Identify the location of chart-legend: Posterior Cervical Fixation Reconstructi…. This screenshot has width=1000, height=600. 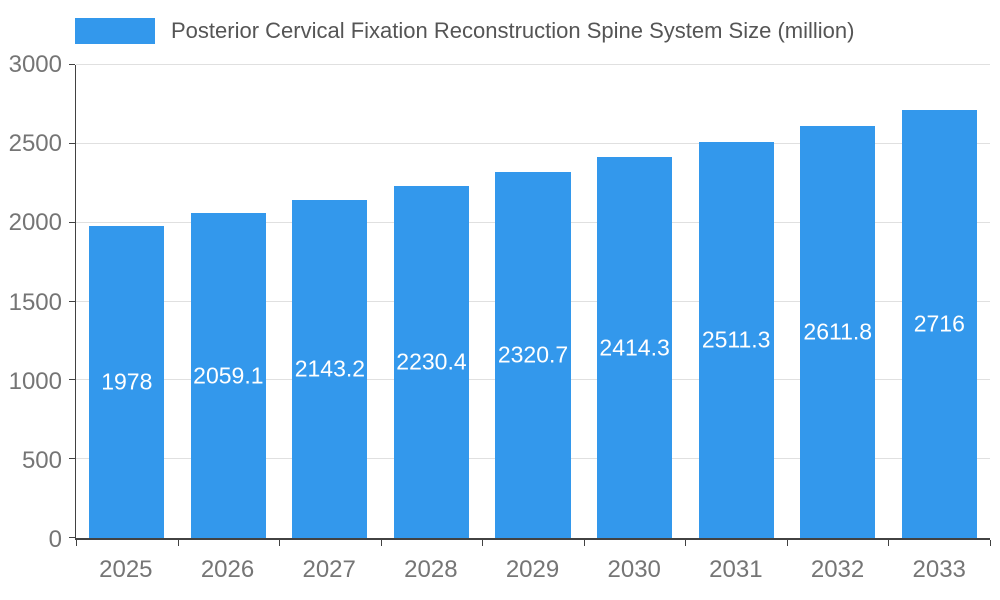
(464, 31).